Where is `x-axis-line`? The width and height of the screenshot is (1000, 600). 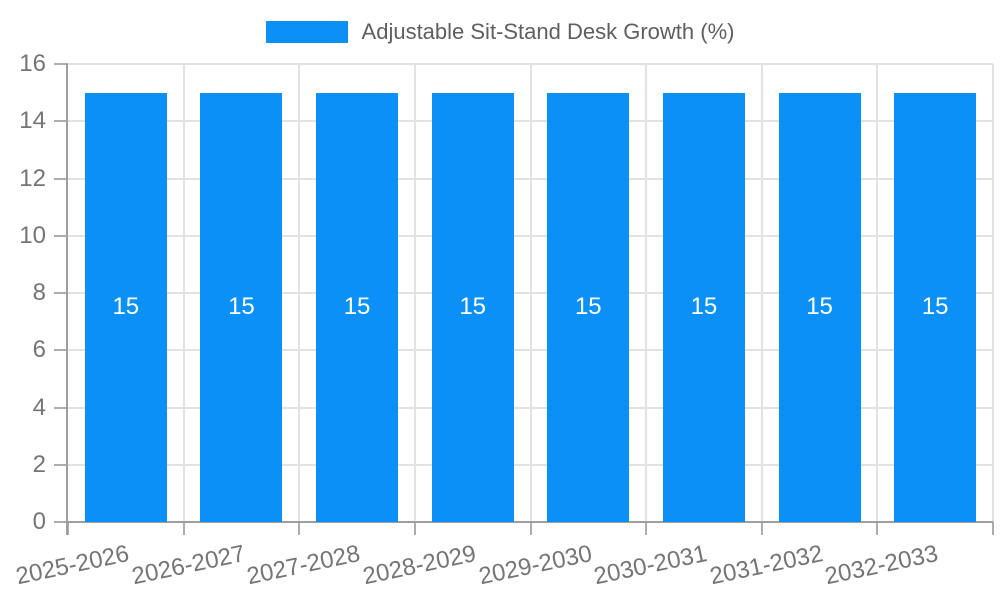 x-axis-line is located at coordinates (529, 522).